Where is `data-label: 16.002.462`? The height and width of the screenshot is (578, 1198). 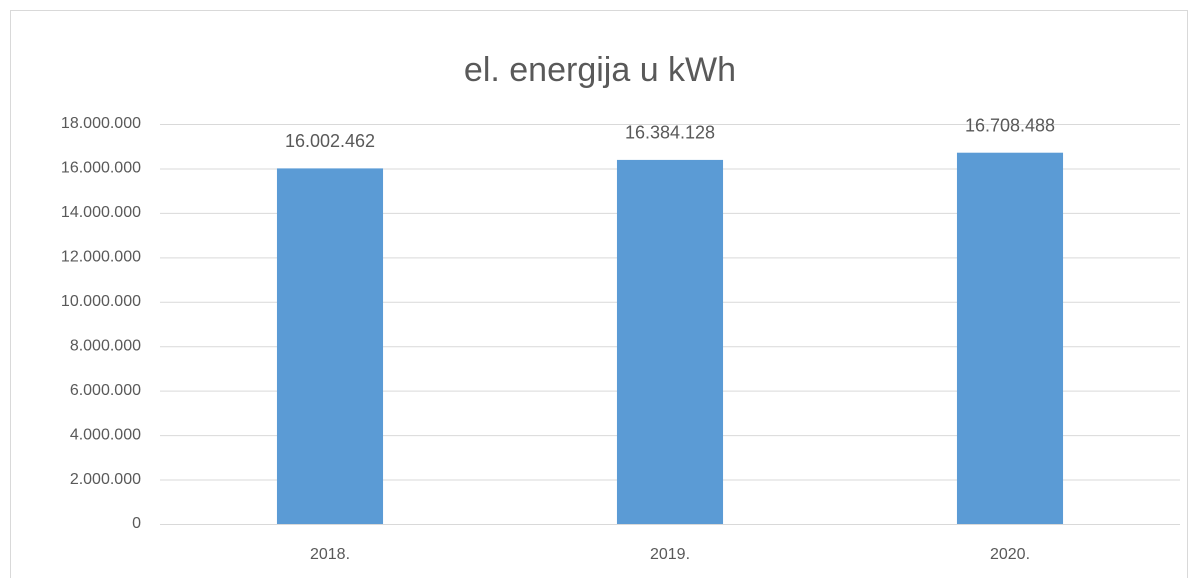 data-label: 16.002.462 is located at coordinates (330, 141).